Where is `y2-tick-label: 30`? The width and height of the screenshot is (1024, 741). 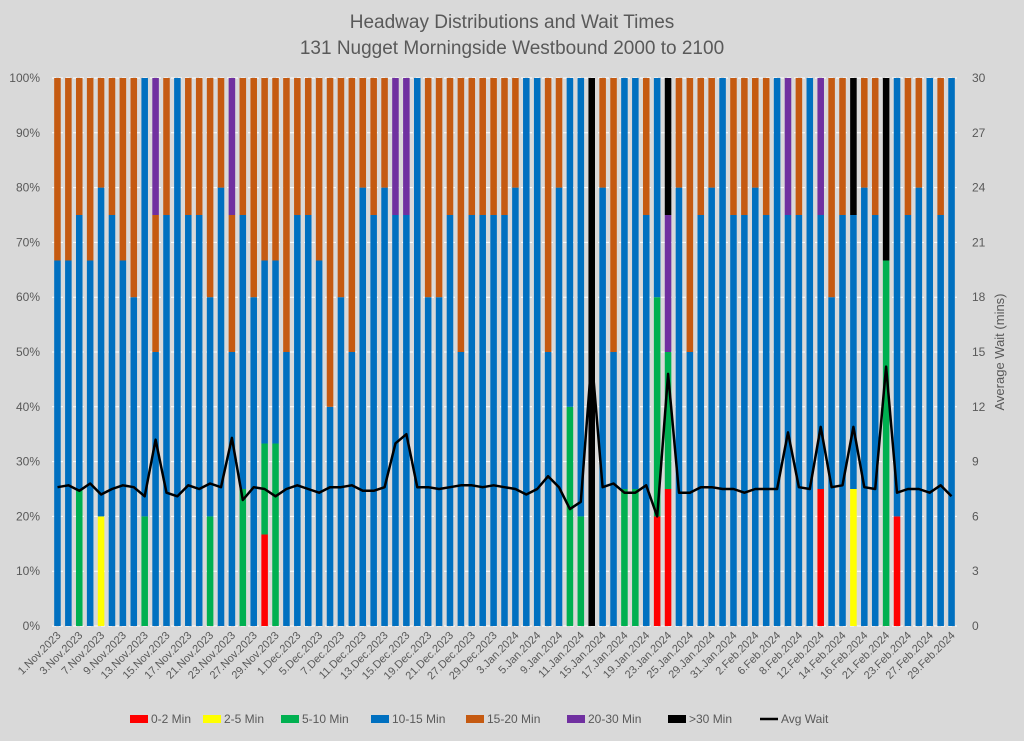
y2-tick-label: 30 is located at coordinates (979, 78).